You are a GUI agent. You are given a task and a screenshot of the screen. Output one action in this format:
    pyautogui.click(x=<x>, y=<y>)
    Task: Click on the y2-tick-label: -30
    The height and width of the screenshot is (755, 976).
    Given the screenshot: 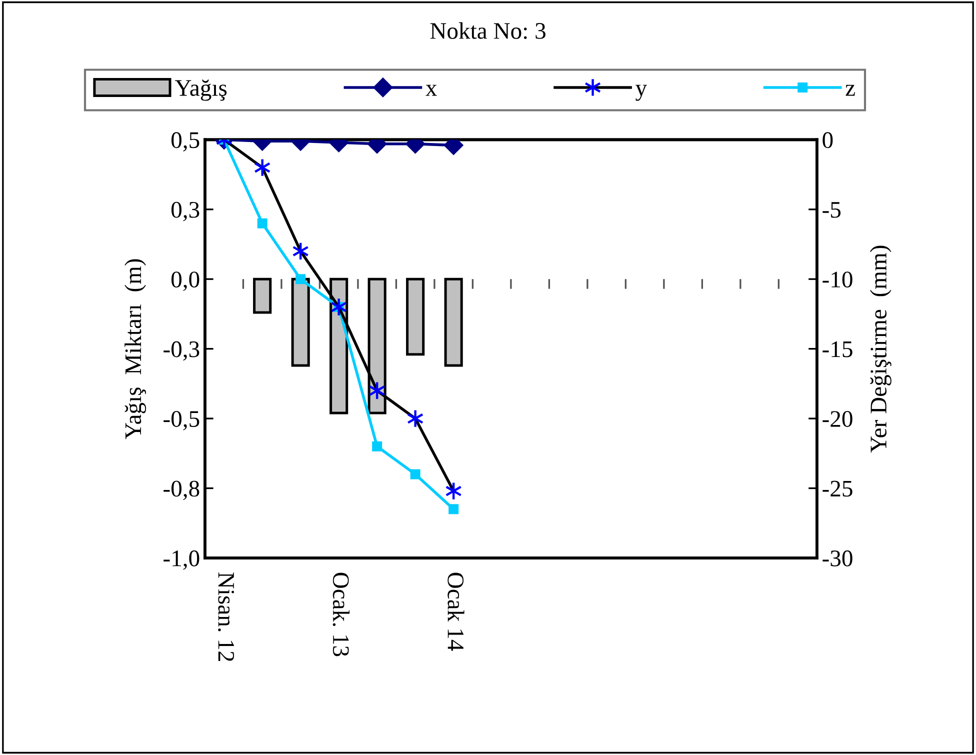 What is the action you would take?
    pyautogui.click(x=837, y=558)
    